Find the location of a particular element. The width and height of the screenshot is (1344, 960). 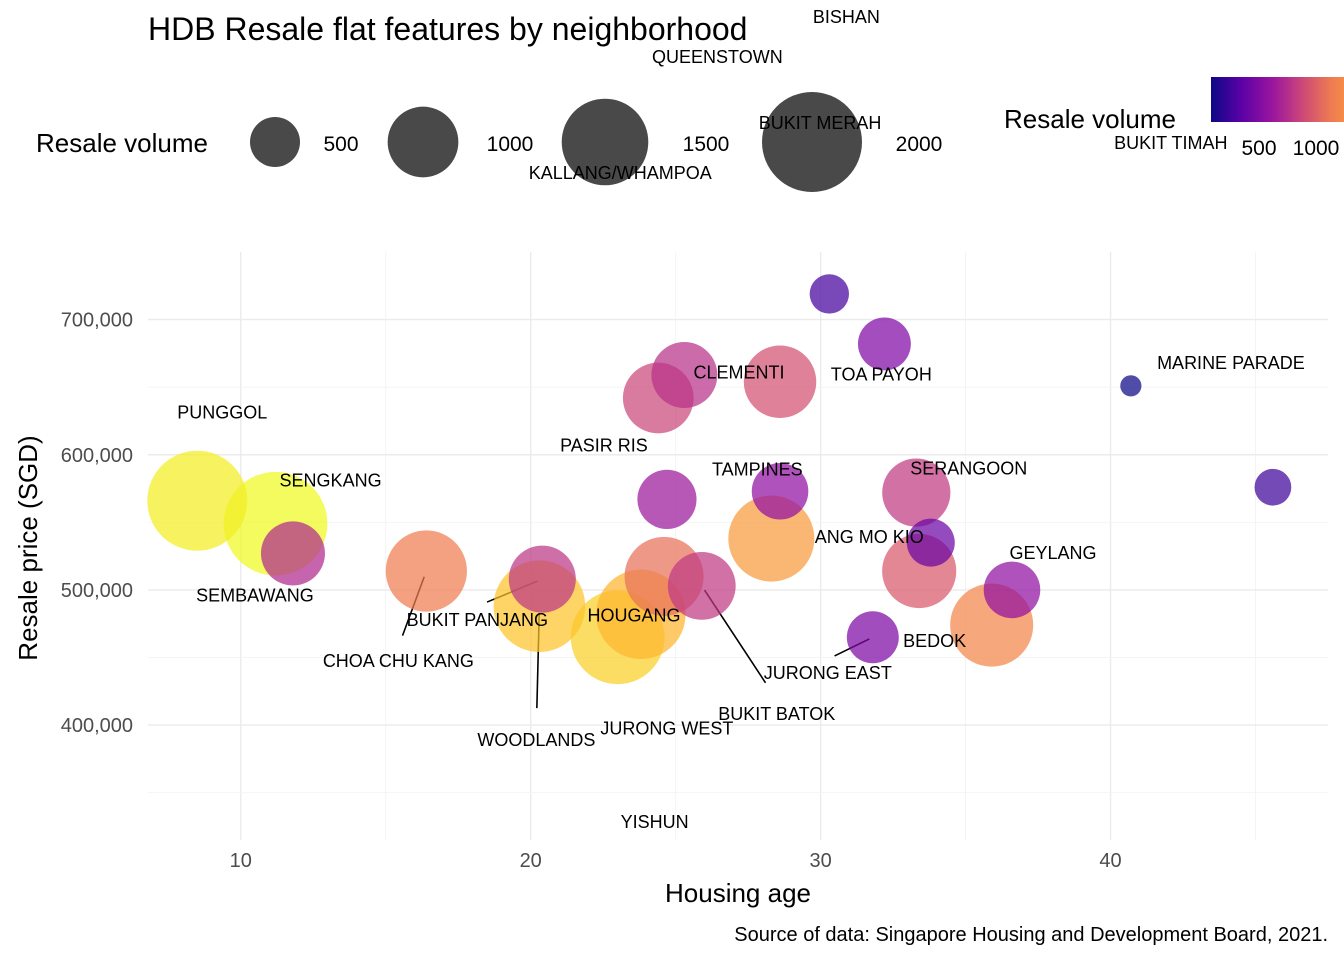

y-axis-ticks: 400,000 500,000 600,000 700,000 is located at coordinates (97, 524).